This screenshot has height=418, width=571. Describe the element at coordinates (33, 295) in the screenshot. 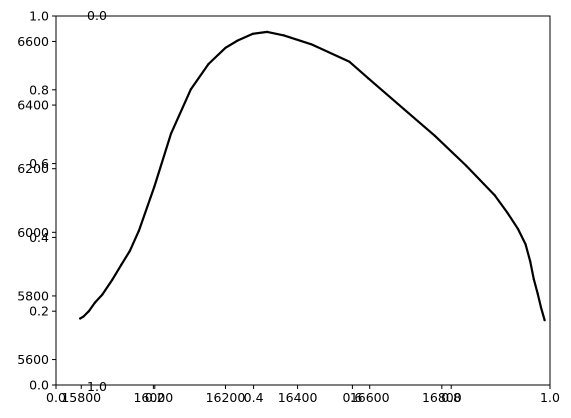

I see `y-tick-label: 5800` at that location.